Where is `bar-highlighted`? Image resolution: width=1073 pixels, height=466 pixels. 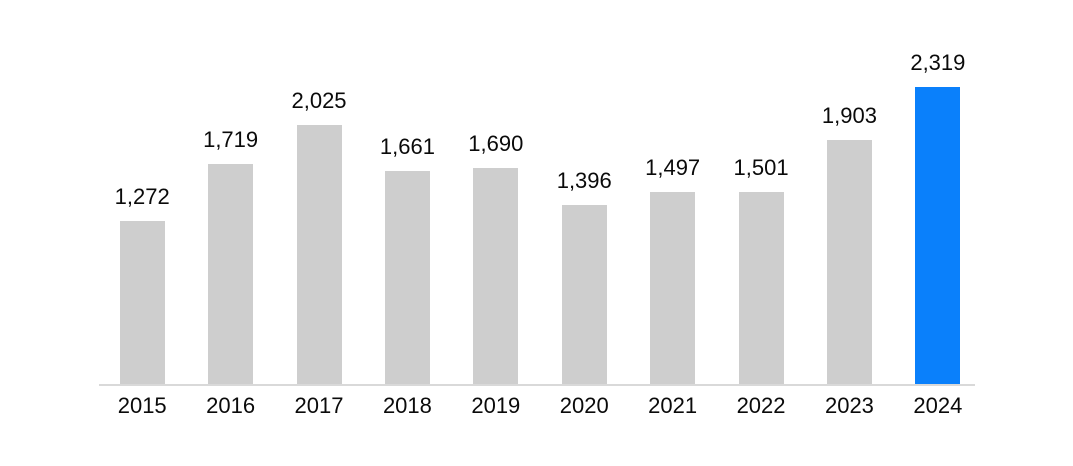 bar-highlighted is located at coordinates (938, 235).